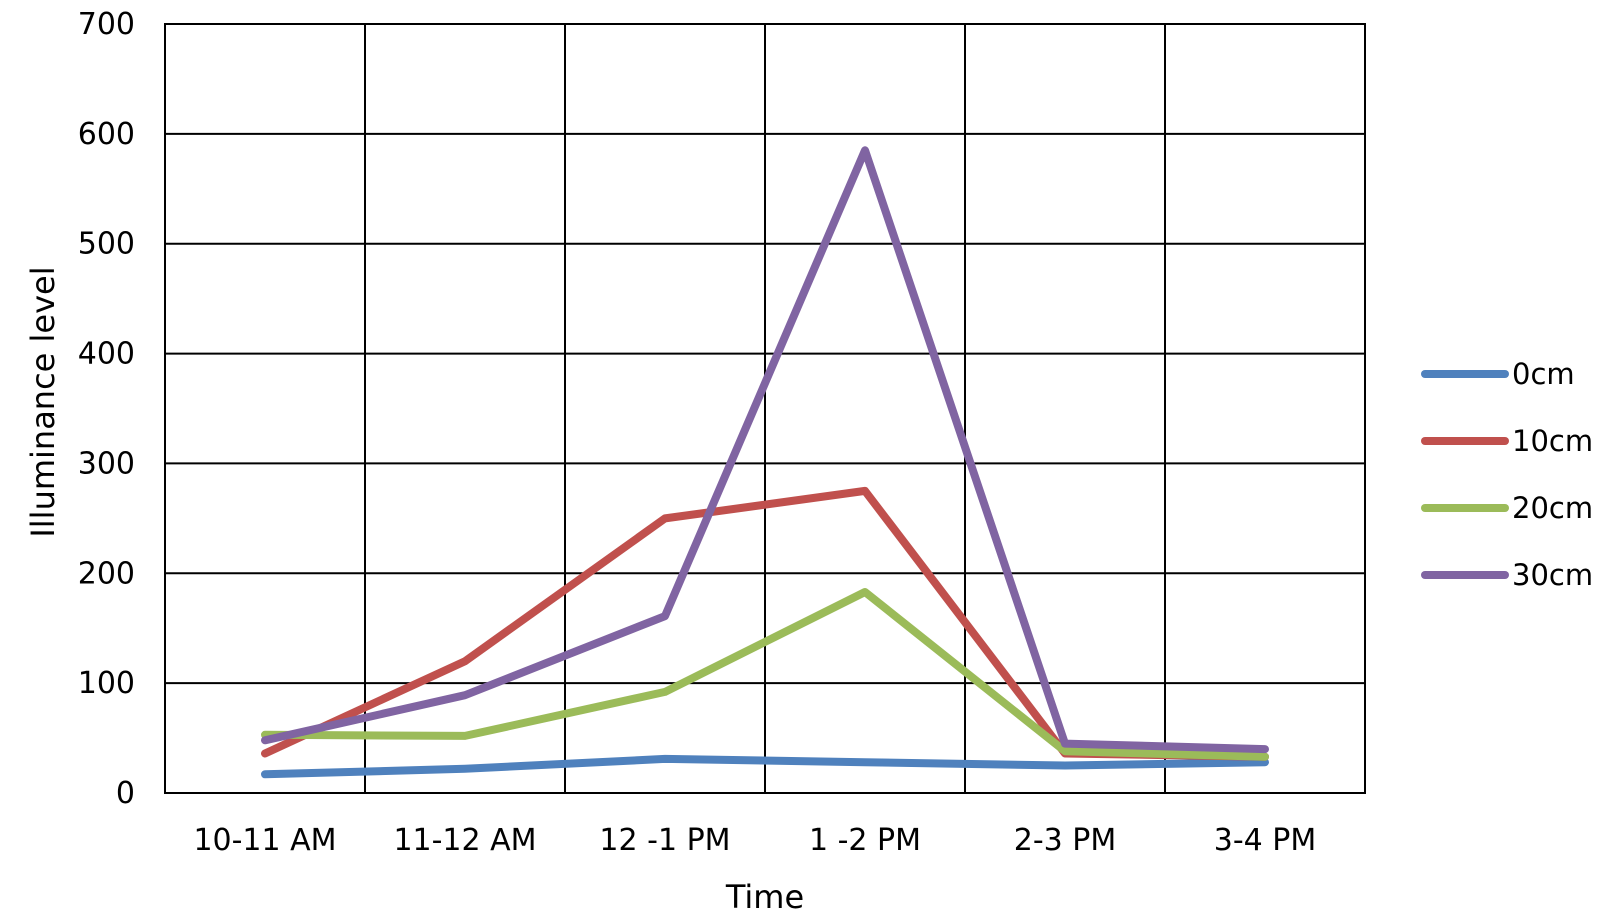  What do you see at coordinates (106, 24) in the screenshot?
I see `y-tick-label: 700` at bounding box center [106, 24].